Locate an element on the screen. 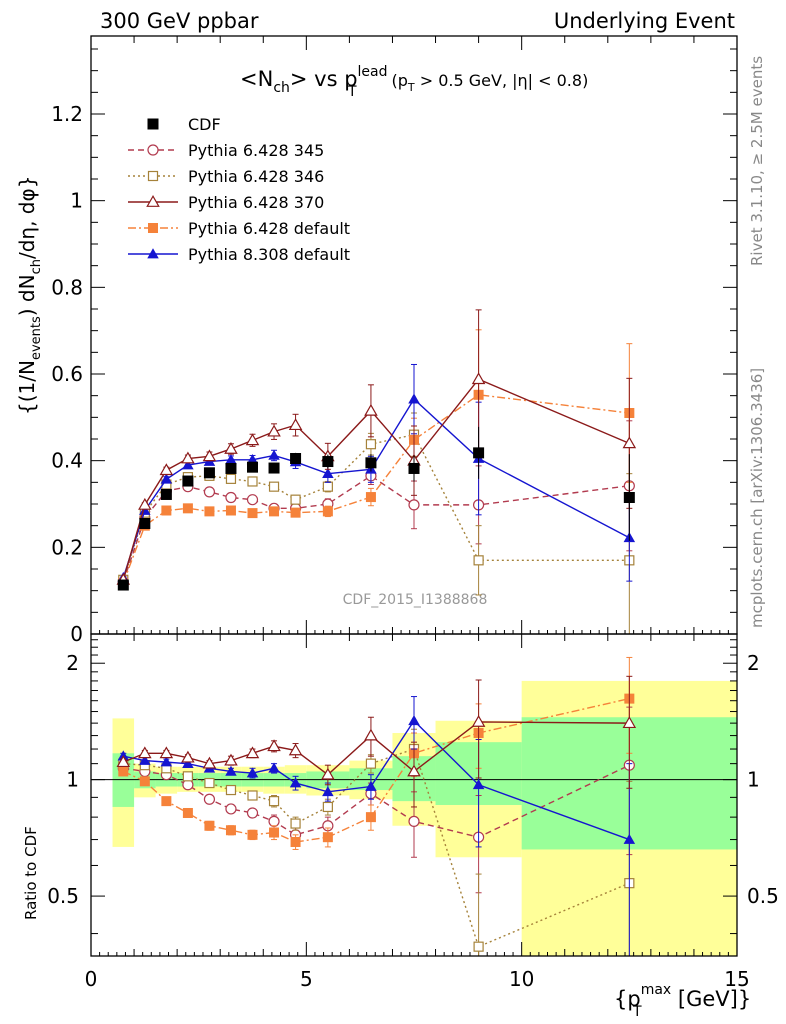  xlabel-sub: T is located at coordinates (637, 1012).